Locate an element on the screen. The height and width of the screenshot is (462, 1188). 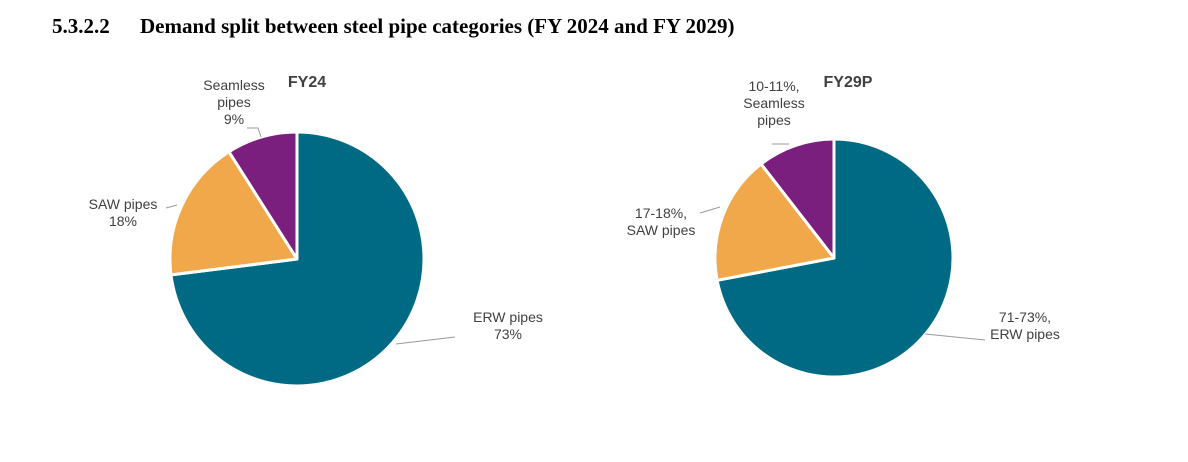
data-label-seamless: Seamless pipes 9% is located at coordinates (233, 102).